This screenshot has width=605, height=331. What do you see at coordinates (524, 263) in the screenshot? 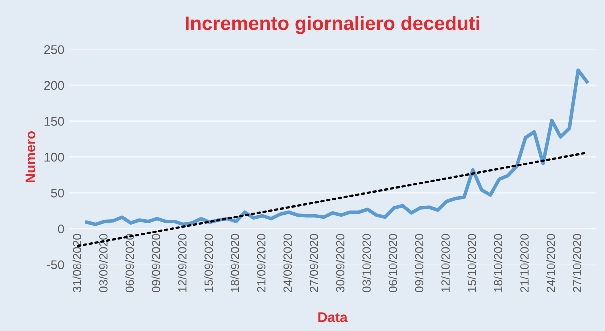
I see `x-tick-label: 21/10/2020` at bounding box center [524, 263].